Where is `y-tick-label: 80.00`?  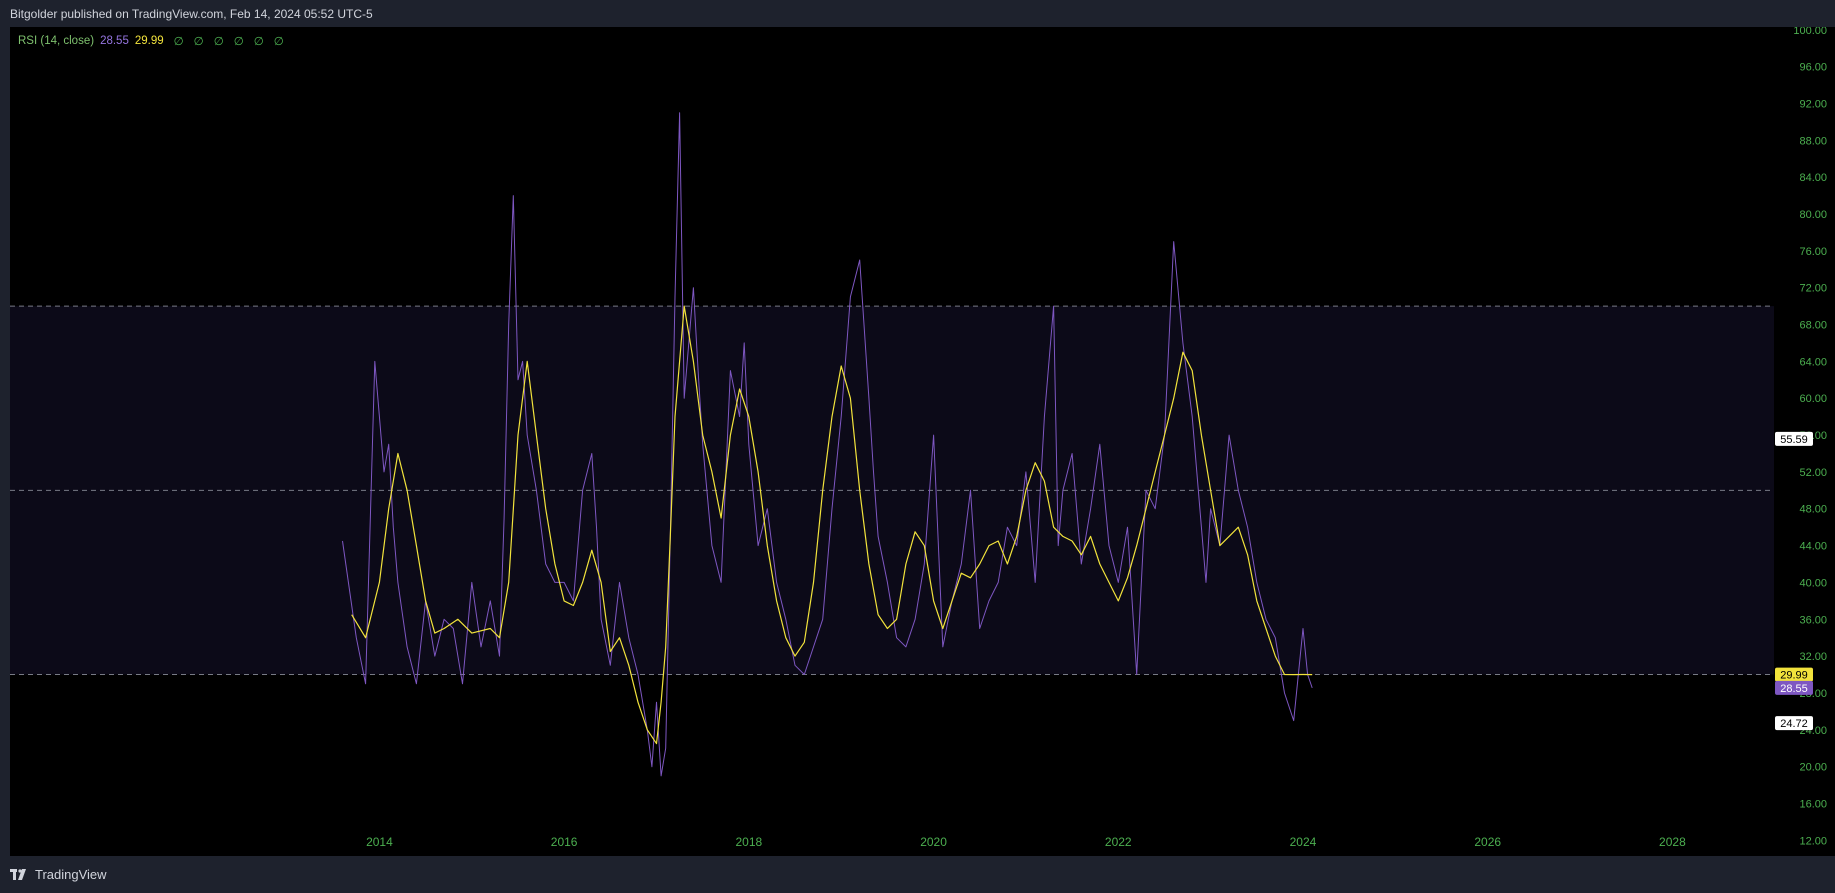 y-tick-label: 80.00 is located at coordinates (1813, 215).